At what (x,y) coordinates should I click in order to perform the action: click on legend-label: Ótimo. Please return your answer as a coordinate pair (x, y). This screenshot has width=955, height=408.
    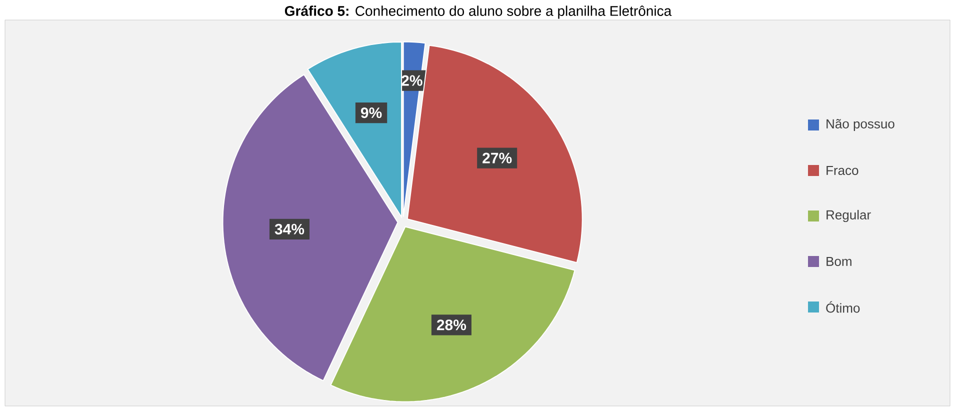
    Looking at the image, I should click on (843, 307).